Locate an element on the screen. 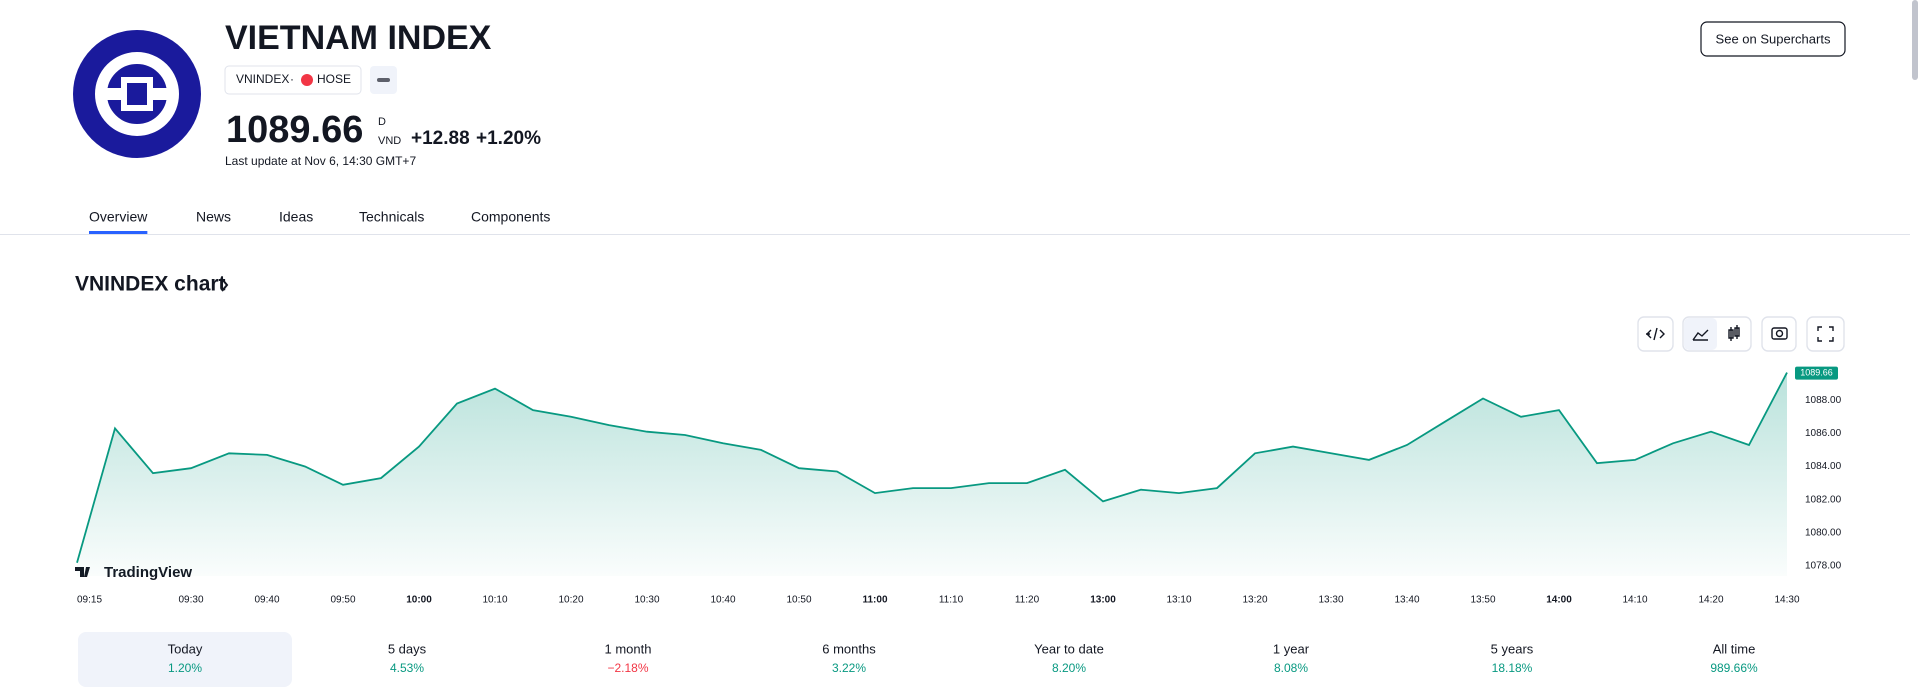 The image size is (1920, 697). exchange: HOSE is located at coordinates (334, 79).